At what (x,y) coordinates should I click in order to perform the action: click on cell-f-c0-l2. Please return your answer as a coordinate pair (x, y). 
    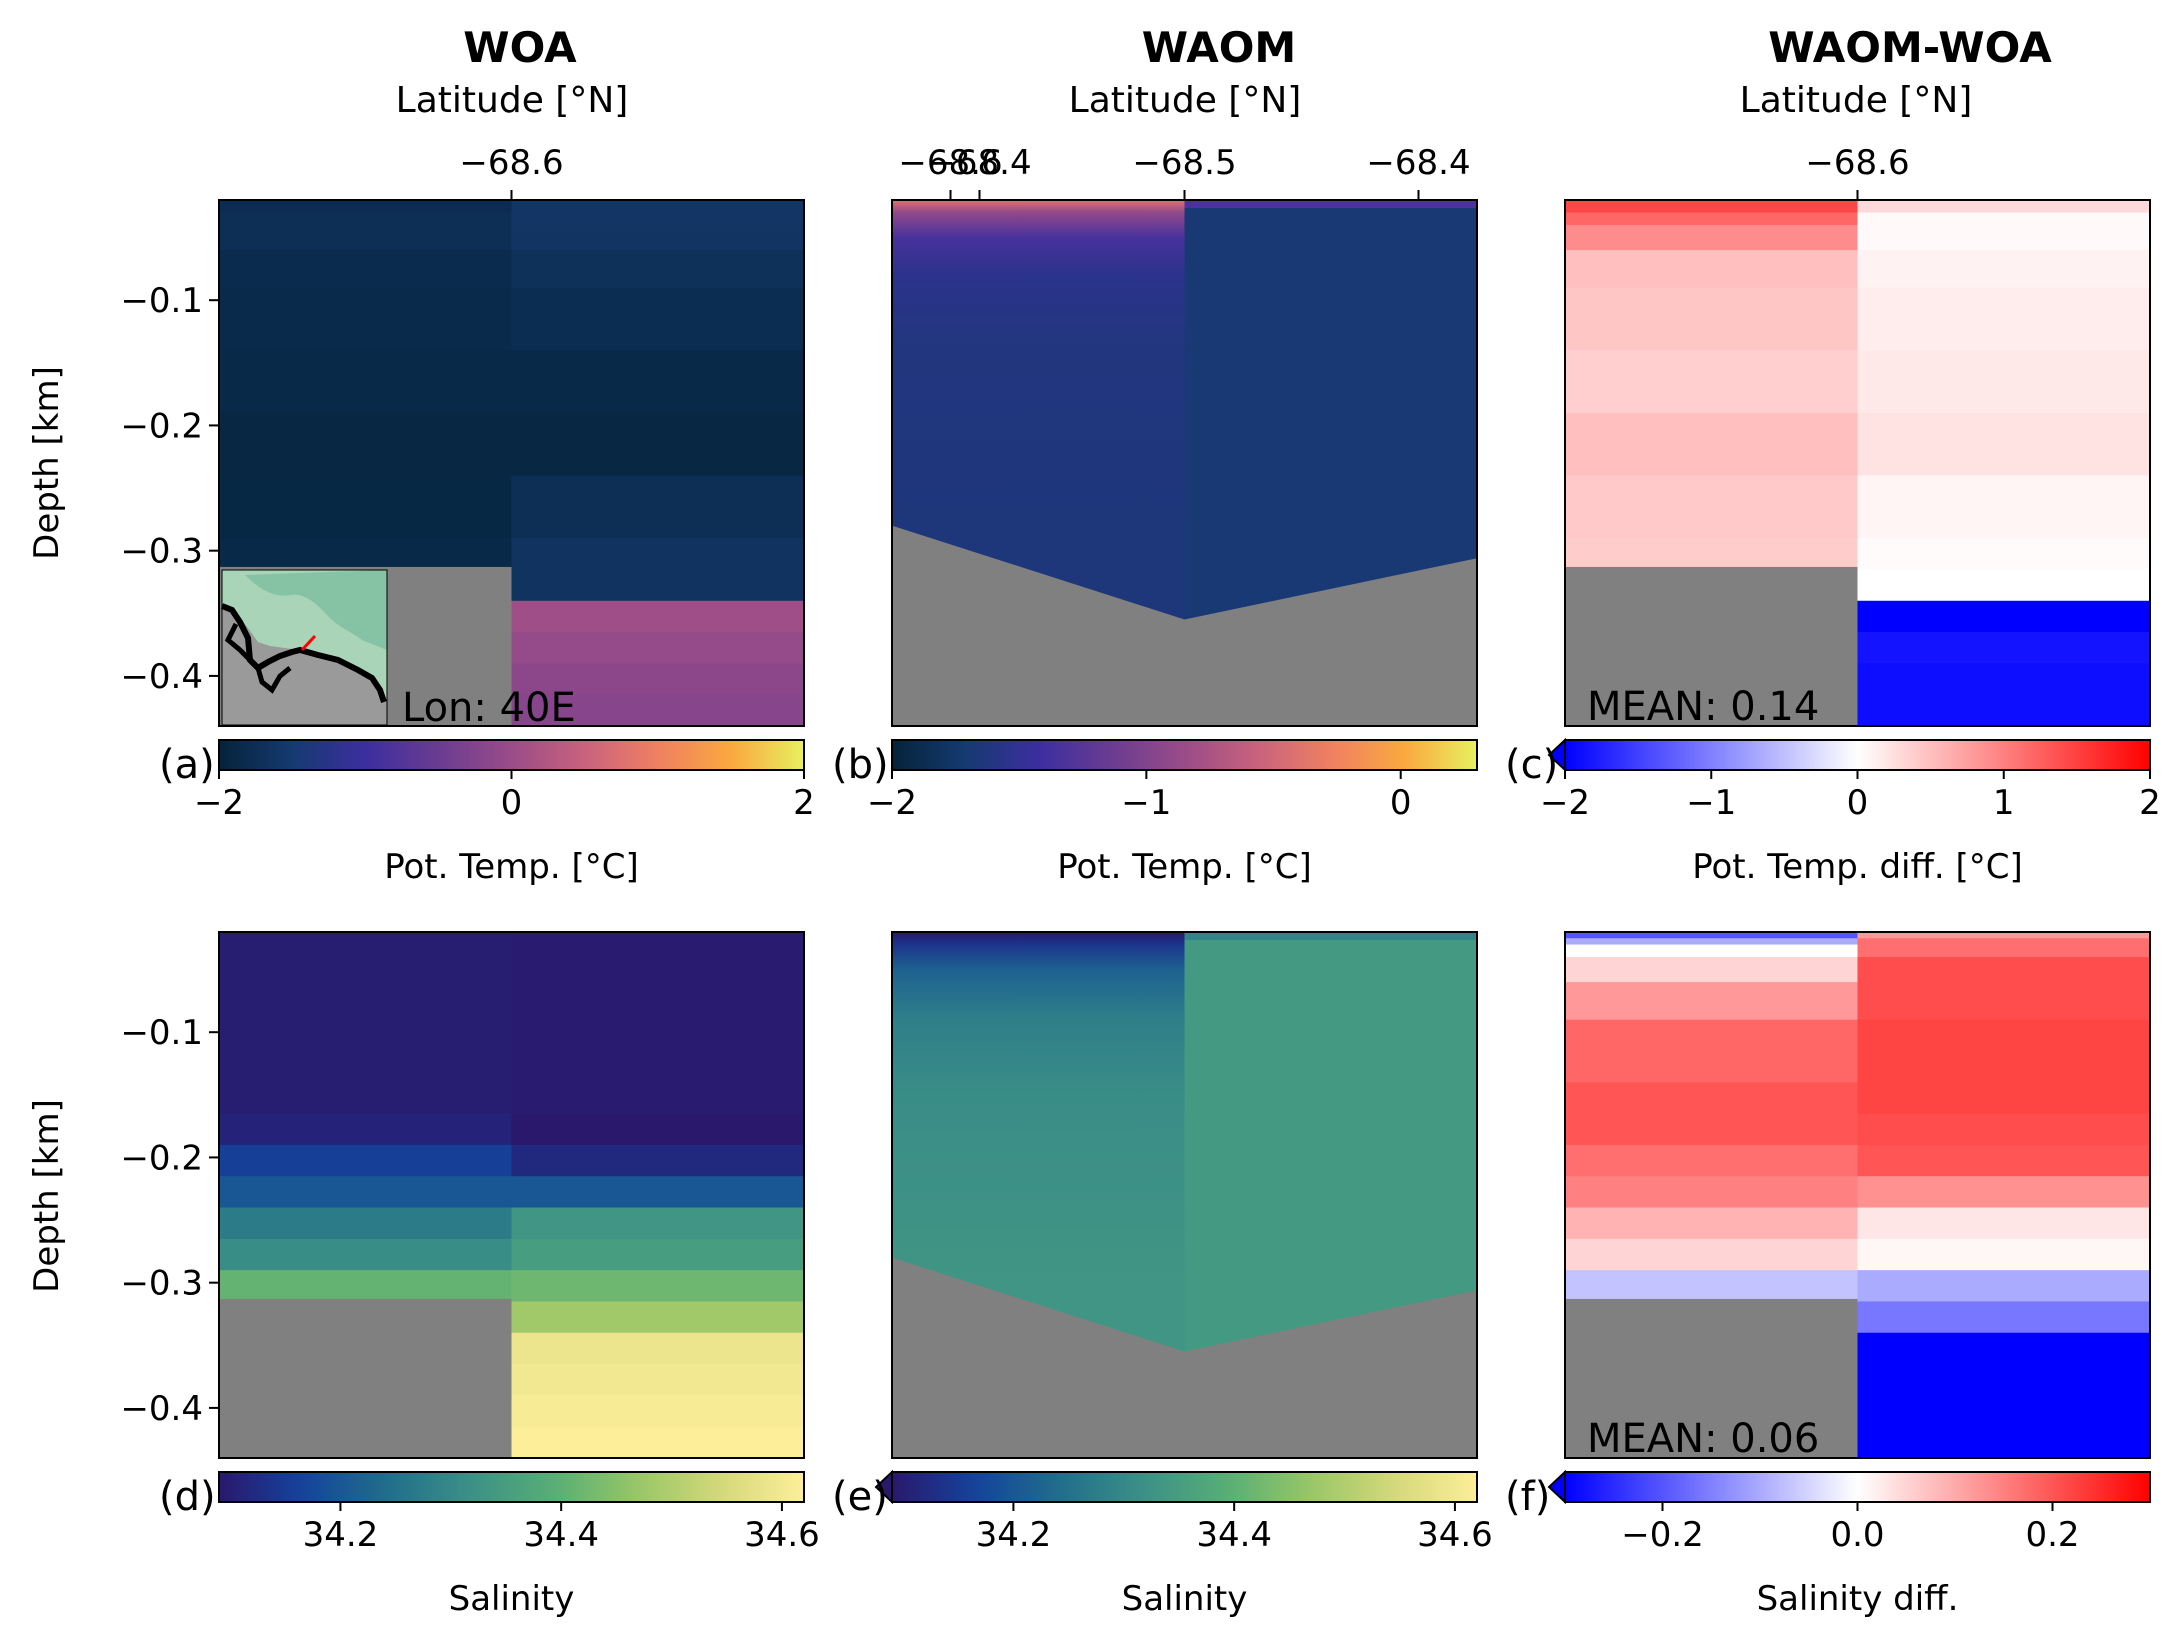
    Looking at the image, I should click on (1712, 951).